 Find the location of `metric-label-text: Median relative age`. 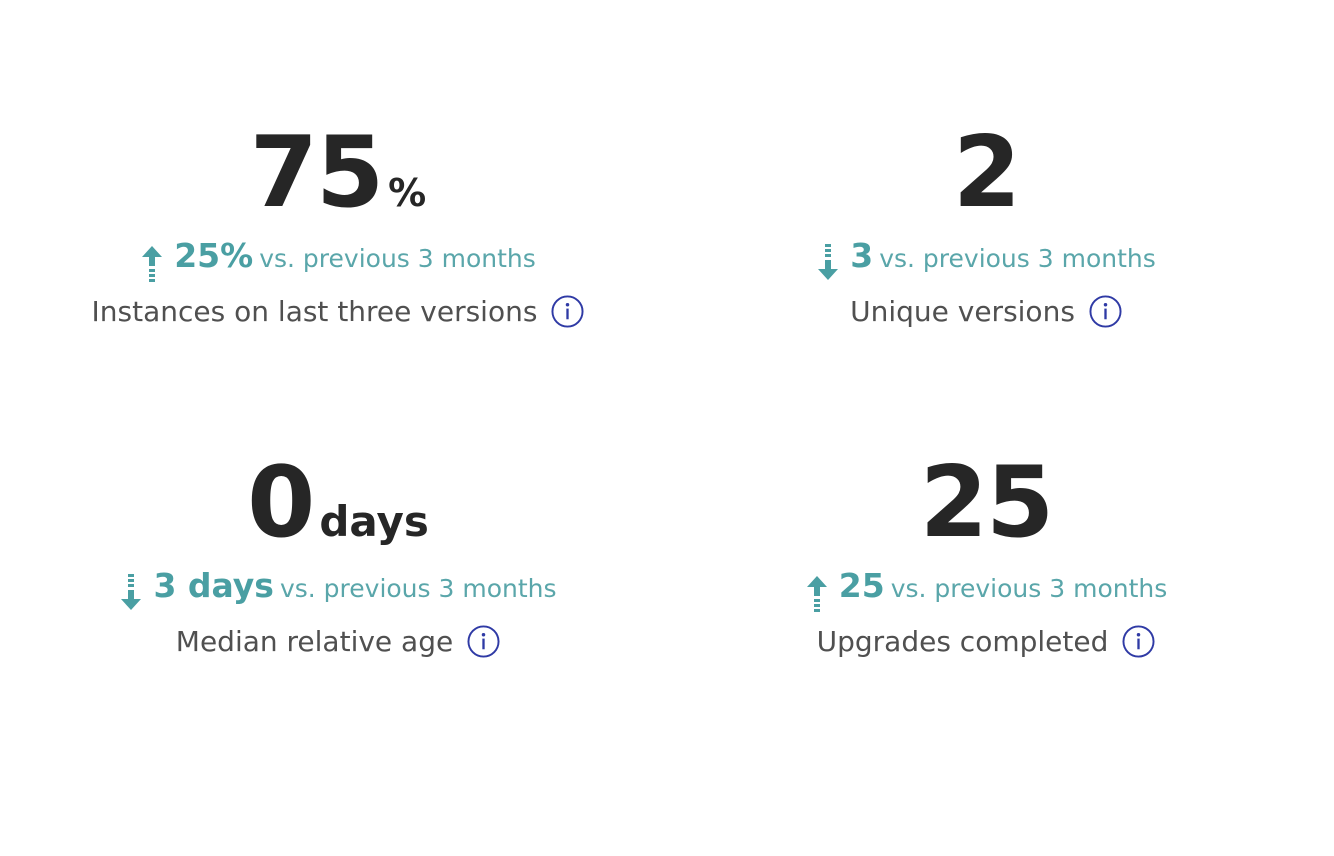

metric-label-text: Median relative age is located at coordinates (314, 641).